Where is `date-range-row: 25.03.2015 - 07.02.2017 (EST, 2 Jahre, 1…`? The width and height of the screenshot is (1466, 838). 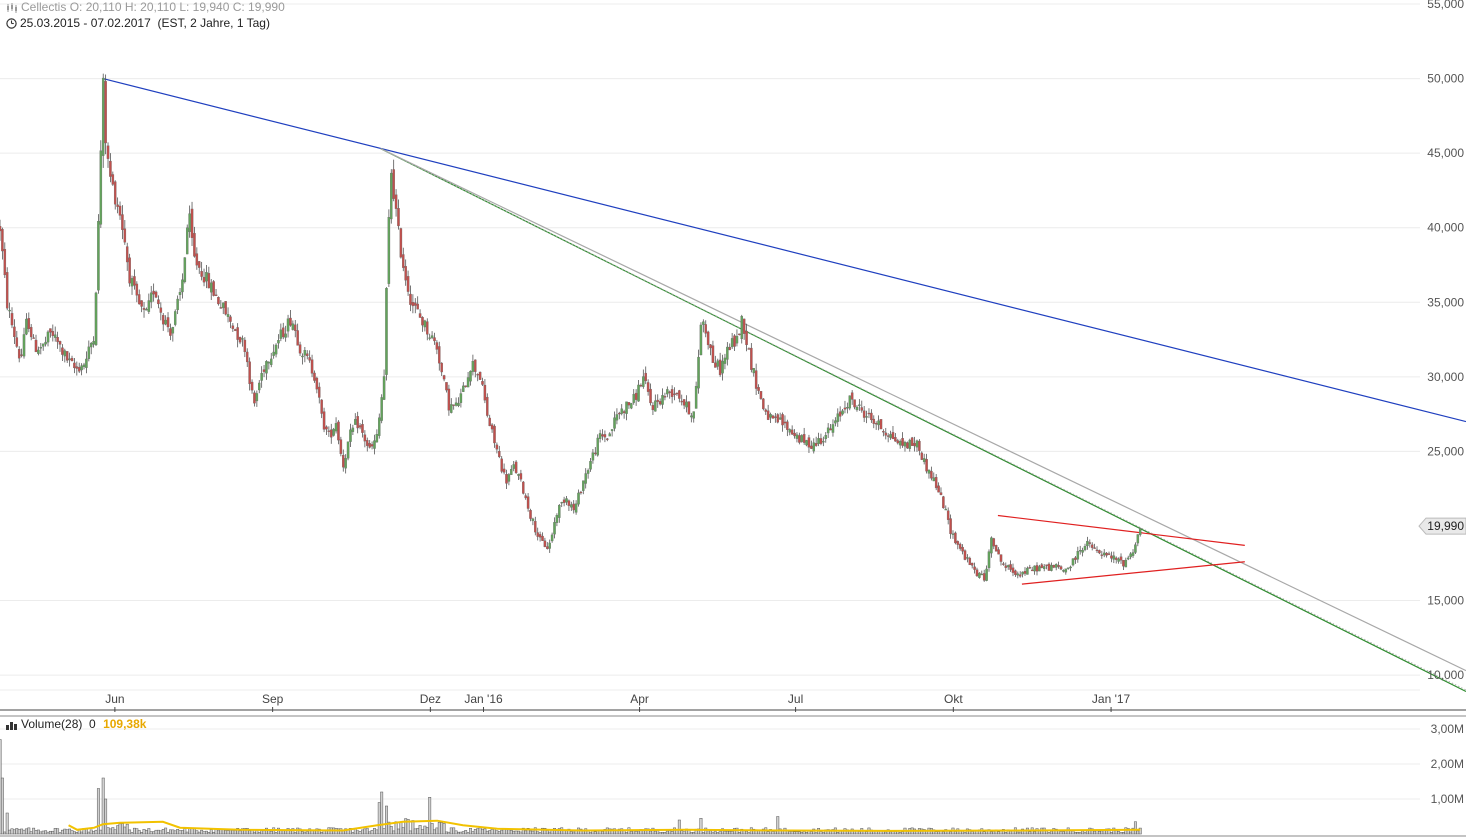 date-range-row: 25.03.2015 - 07.02.2017 (EST, 2 Jahre, 1… is located at coordinates (138, 23).